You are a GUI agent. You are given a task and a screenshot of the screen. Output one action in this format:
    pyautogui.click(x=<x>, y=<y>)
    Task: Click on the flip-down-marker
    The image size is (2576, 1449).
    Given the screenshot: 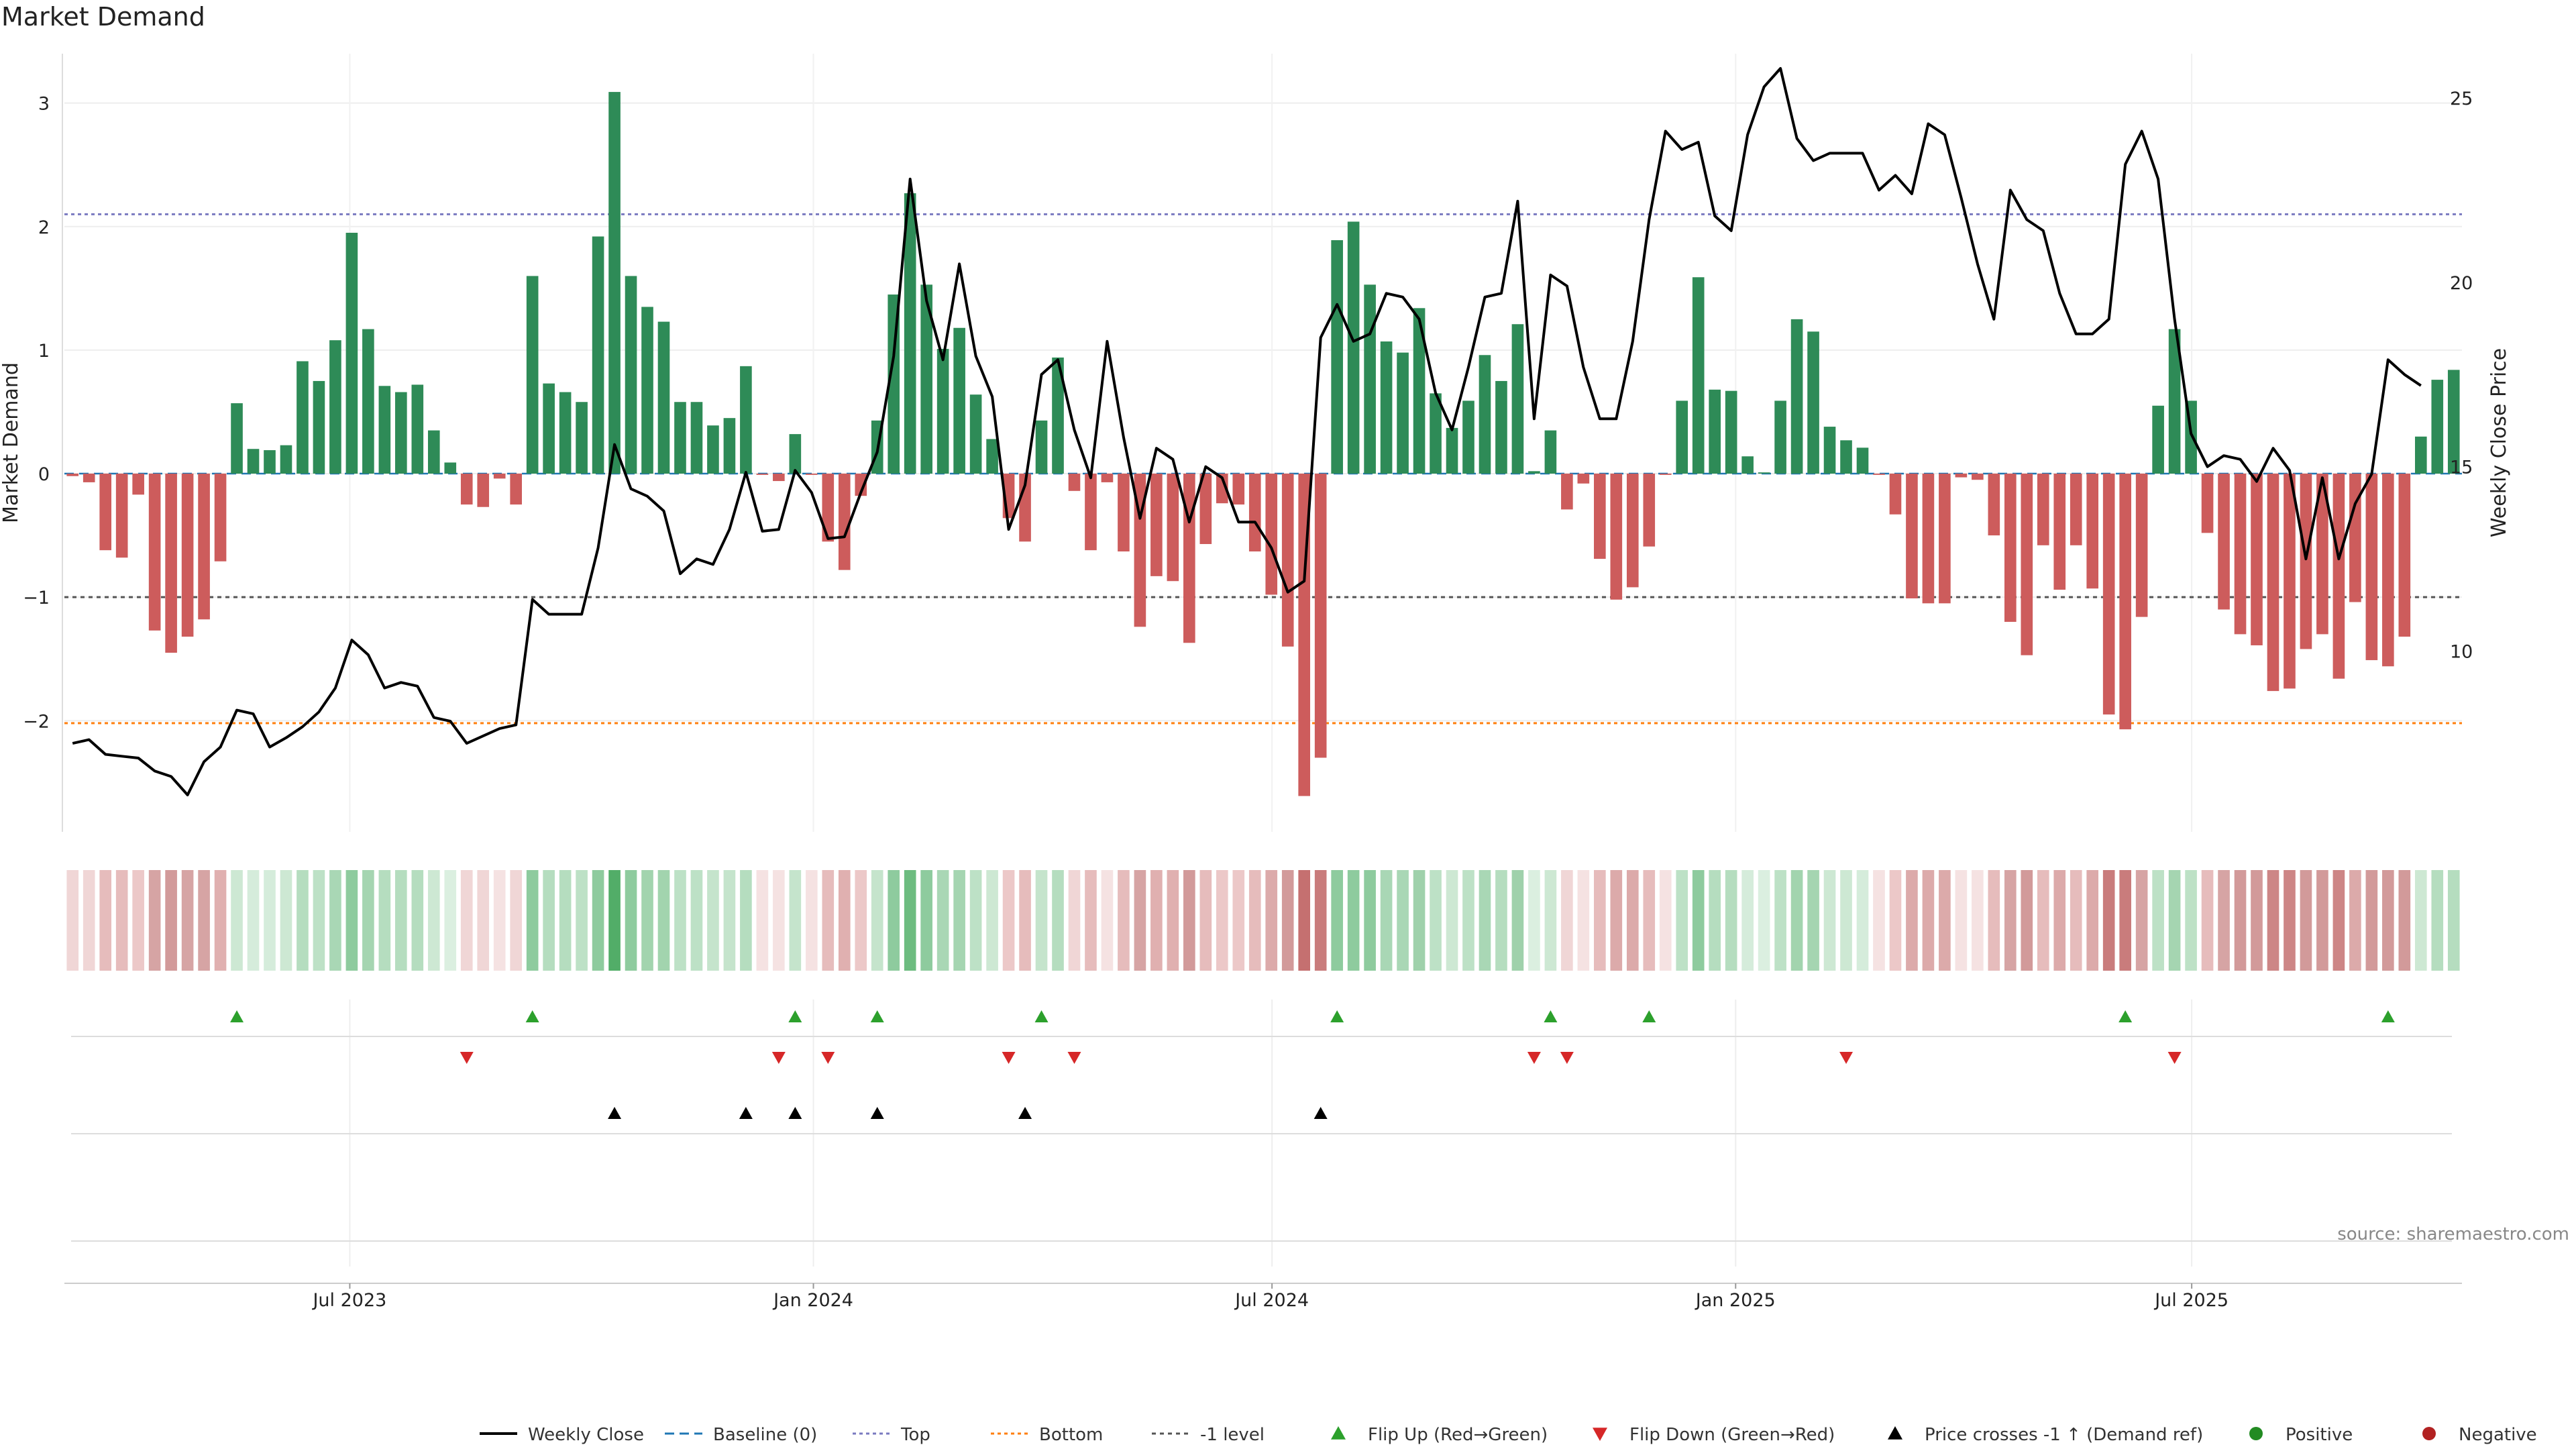 What is the action you would take?
    pyautogui.click(x=778, y=1058)
    